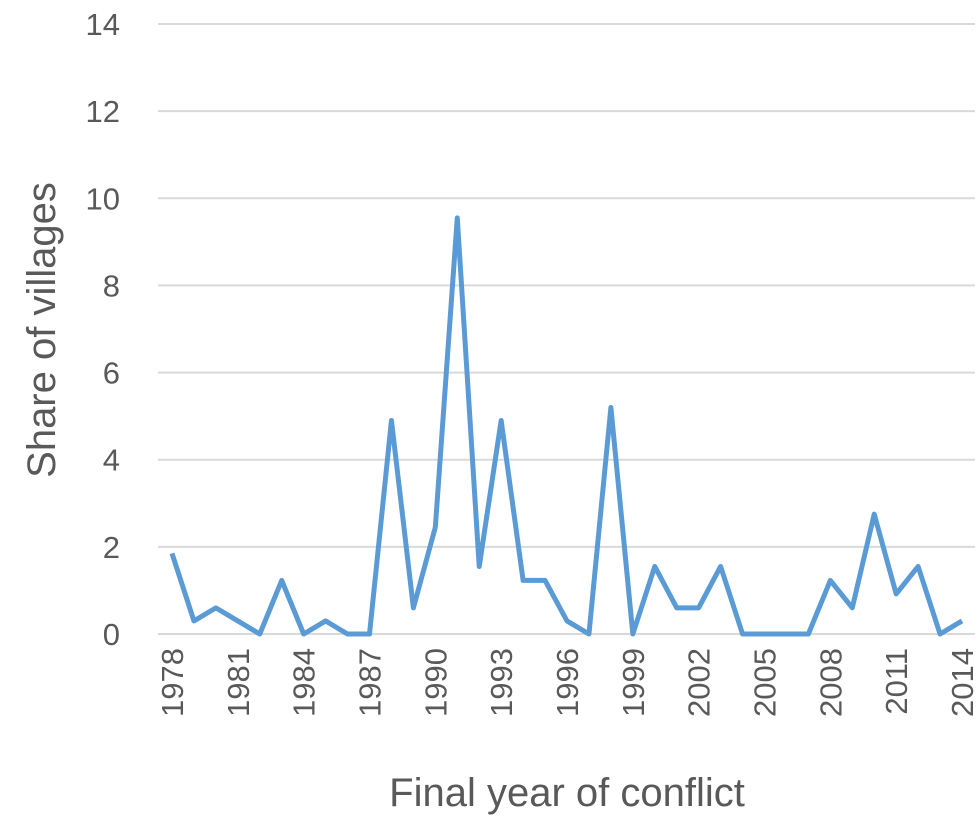 The width and height of the screenshot is (980, 816). I want to click on y-tick-label: 4, so click(111, 460).